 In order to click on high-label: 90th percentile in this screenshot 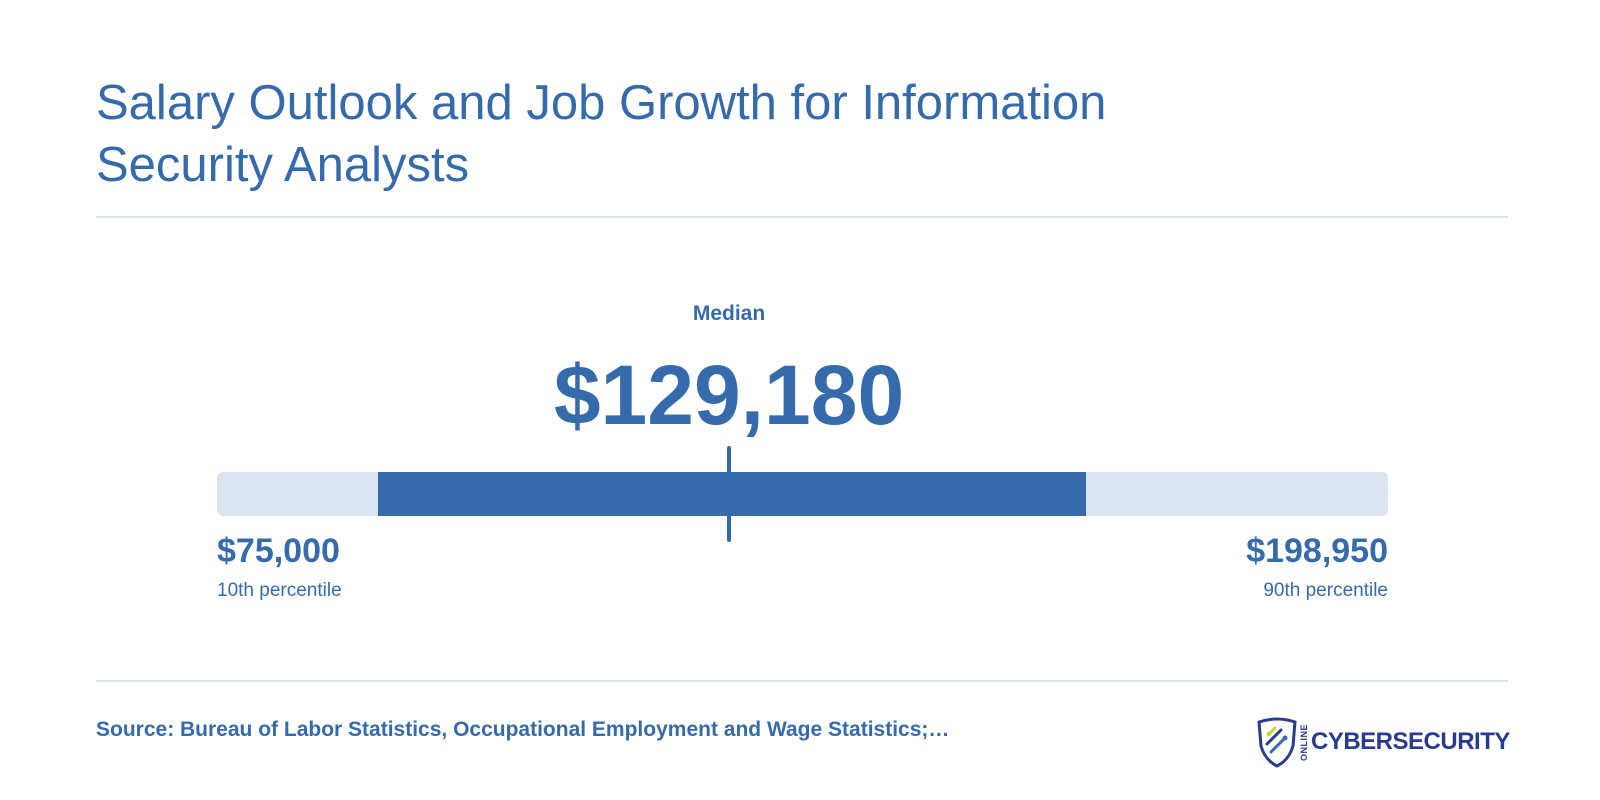, I will do `click(1325, 590)`.